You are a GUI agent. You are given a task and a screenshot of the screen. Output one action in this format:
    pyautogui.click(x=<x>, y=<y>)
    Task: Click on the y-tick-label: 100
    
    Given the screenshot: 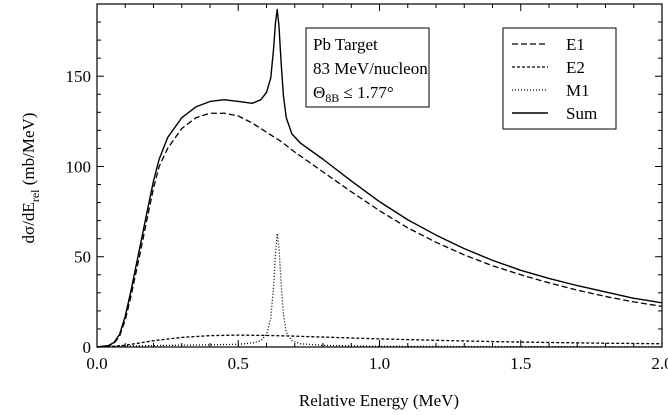 What is the action you would take?
    pyautogui.click(x=79, y=166)
    